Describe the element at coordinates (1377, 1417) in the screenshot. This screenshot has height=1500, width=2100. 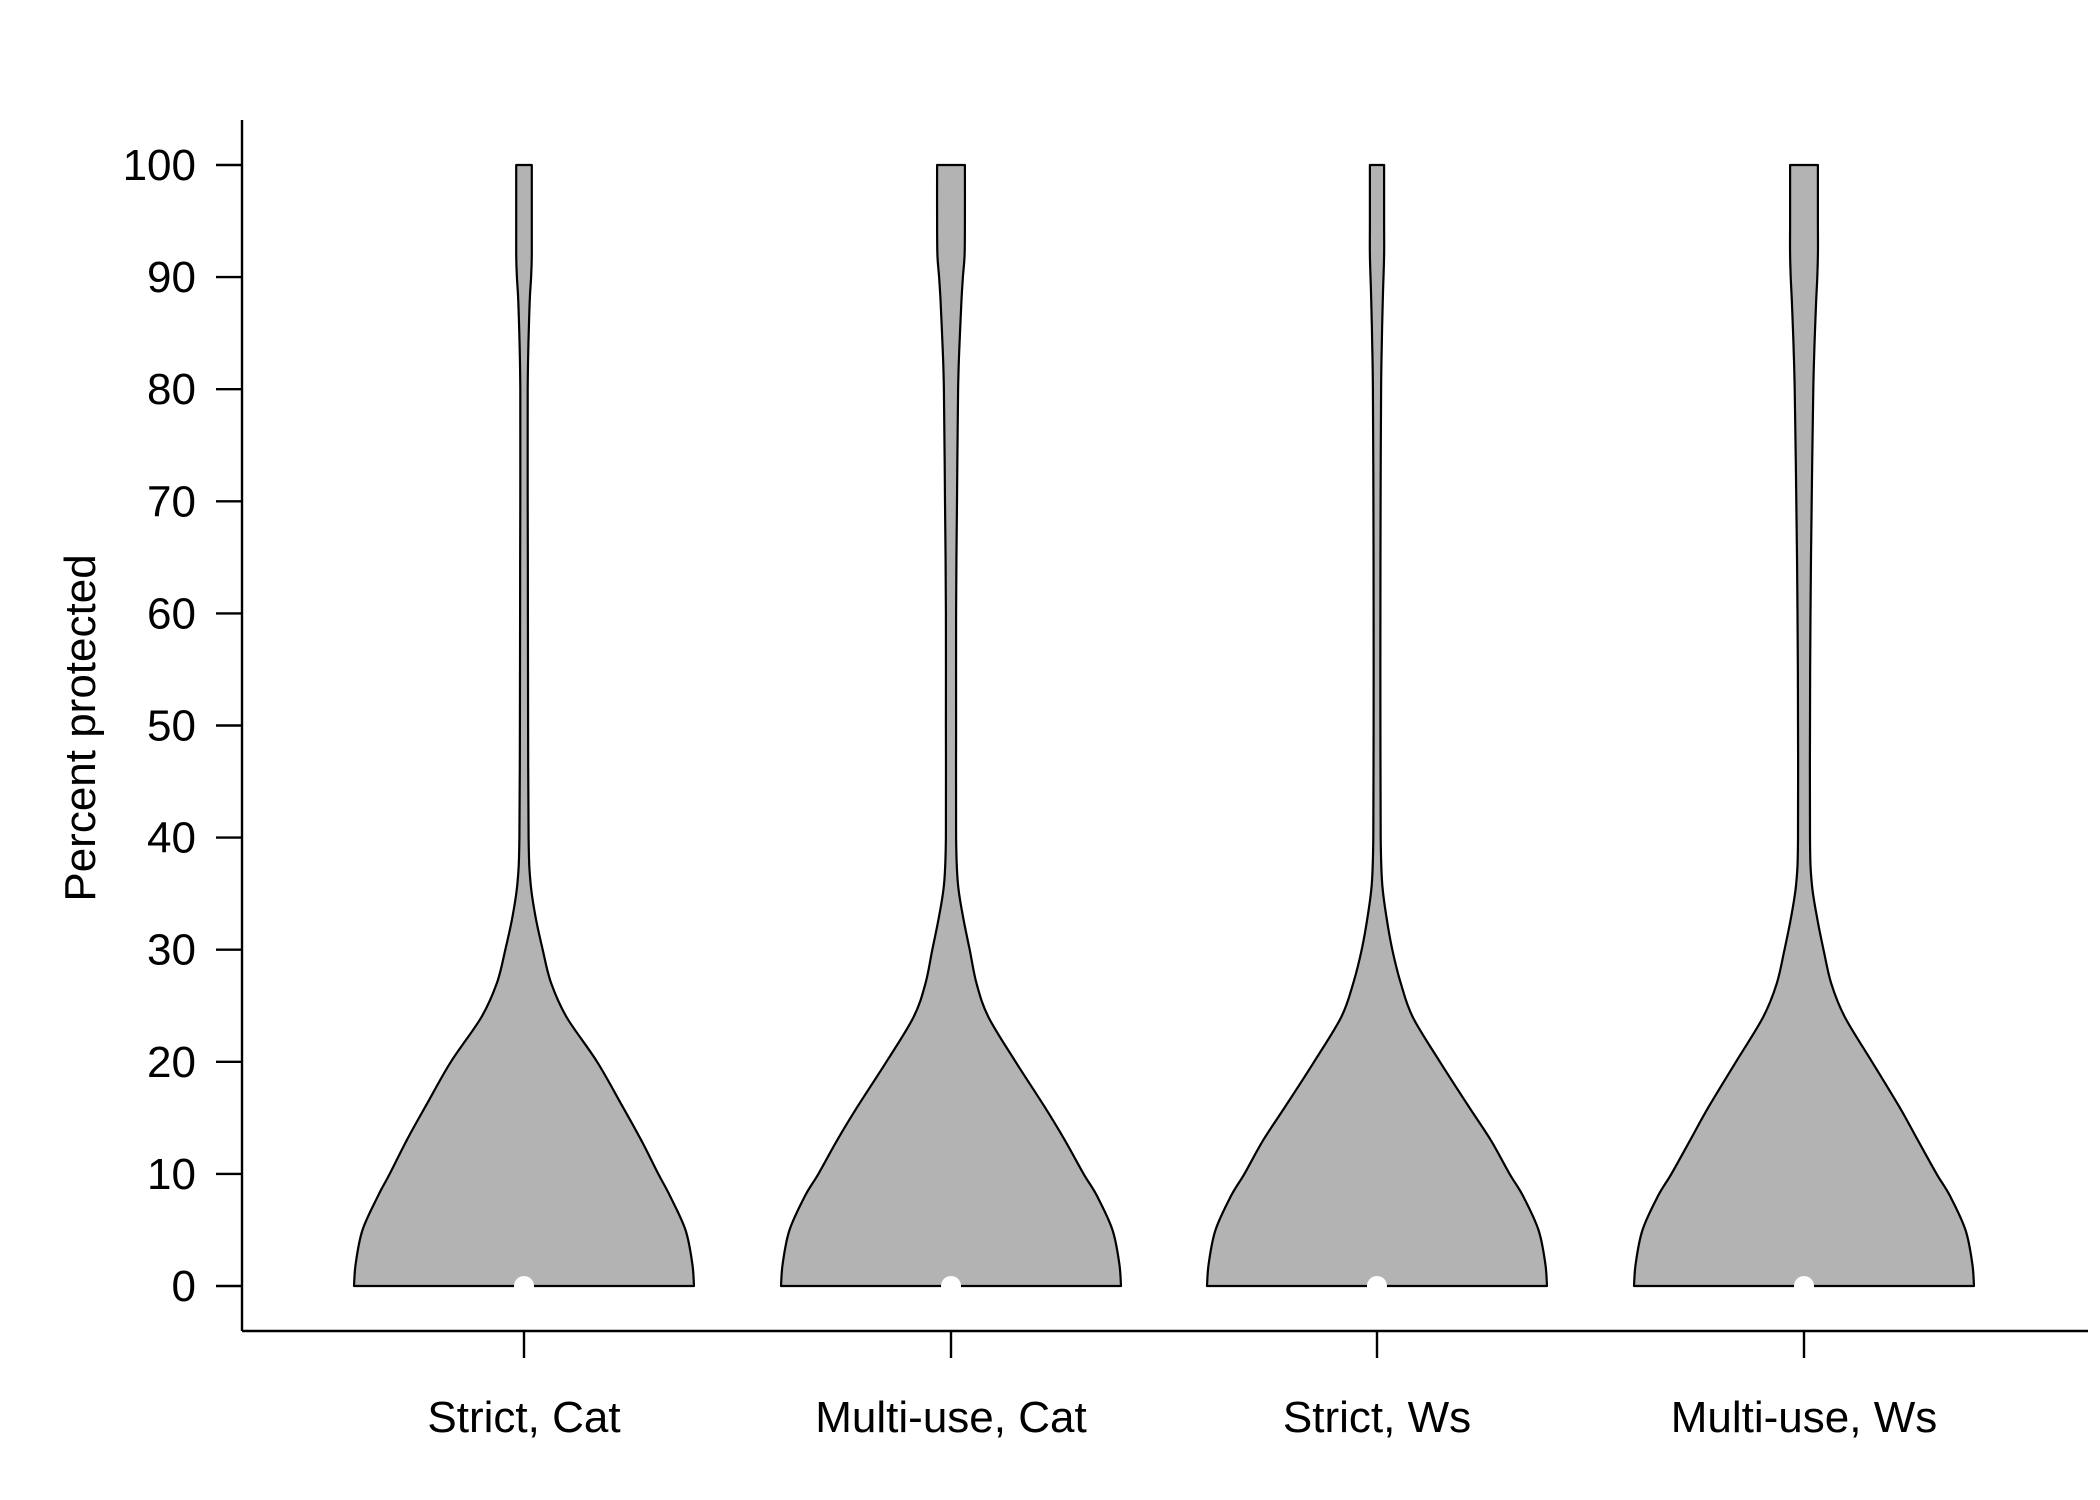
I see `x-tick-label: Strict, Ws` at that location.